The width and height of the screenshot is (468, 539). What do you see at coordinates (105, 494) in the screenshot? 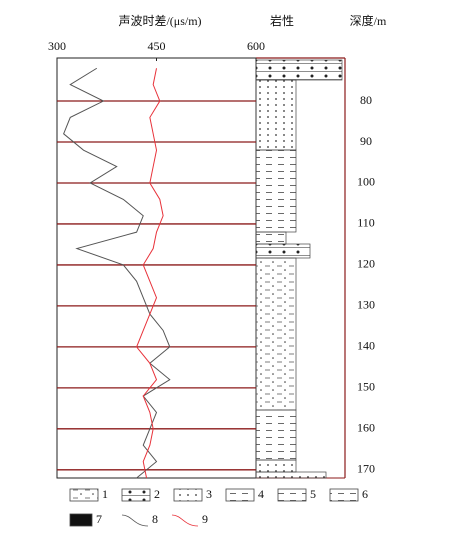
I see `legend-label: 1` at bounding box center [105, 494].